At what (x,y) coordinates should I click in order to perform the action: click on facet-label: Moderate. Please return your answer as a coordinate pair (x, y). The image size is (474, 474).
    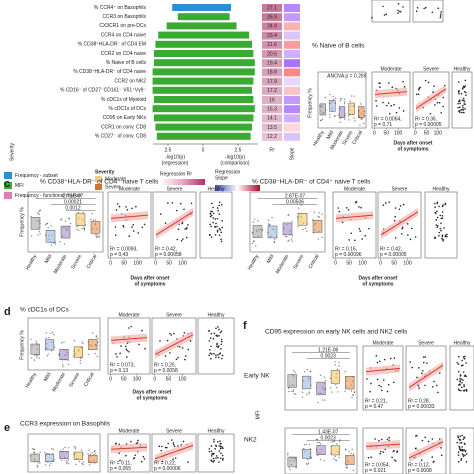
    Looking at the image, I should click on (128, 431).